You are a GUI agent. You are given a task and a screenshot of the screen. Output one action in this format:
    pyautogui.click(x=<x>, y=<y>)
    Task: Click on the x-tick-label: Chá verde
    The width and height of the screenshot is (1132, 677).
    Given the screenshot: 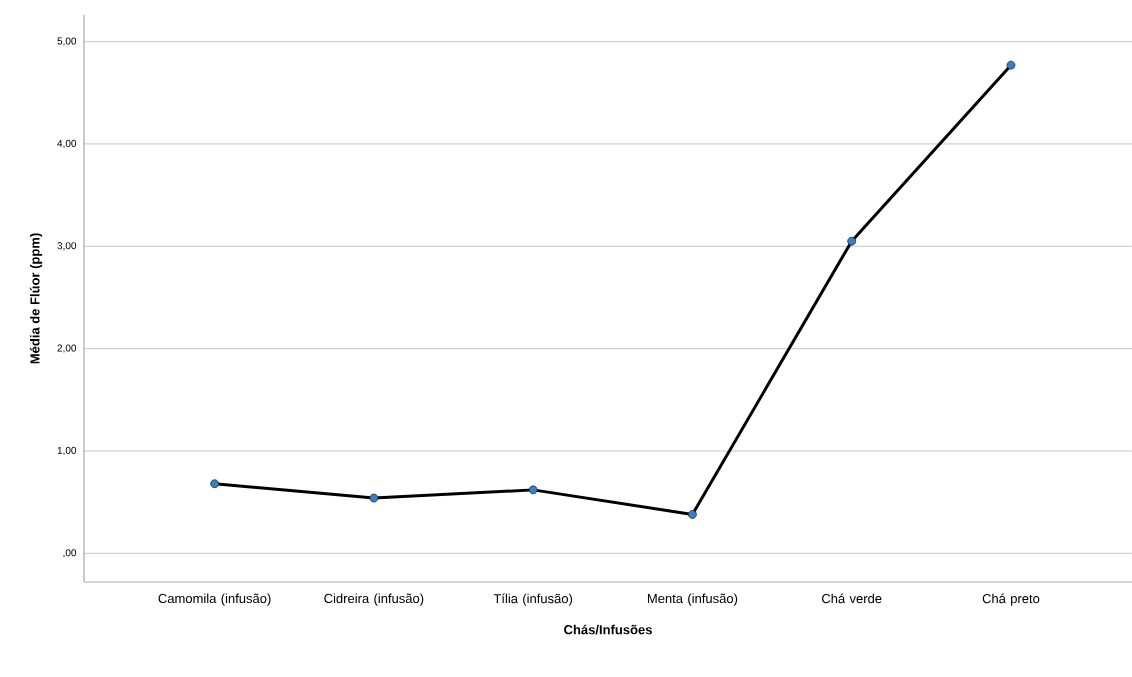 What is the action you would take?
    pyautogui.click(x=852, y=598)
    